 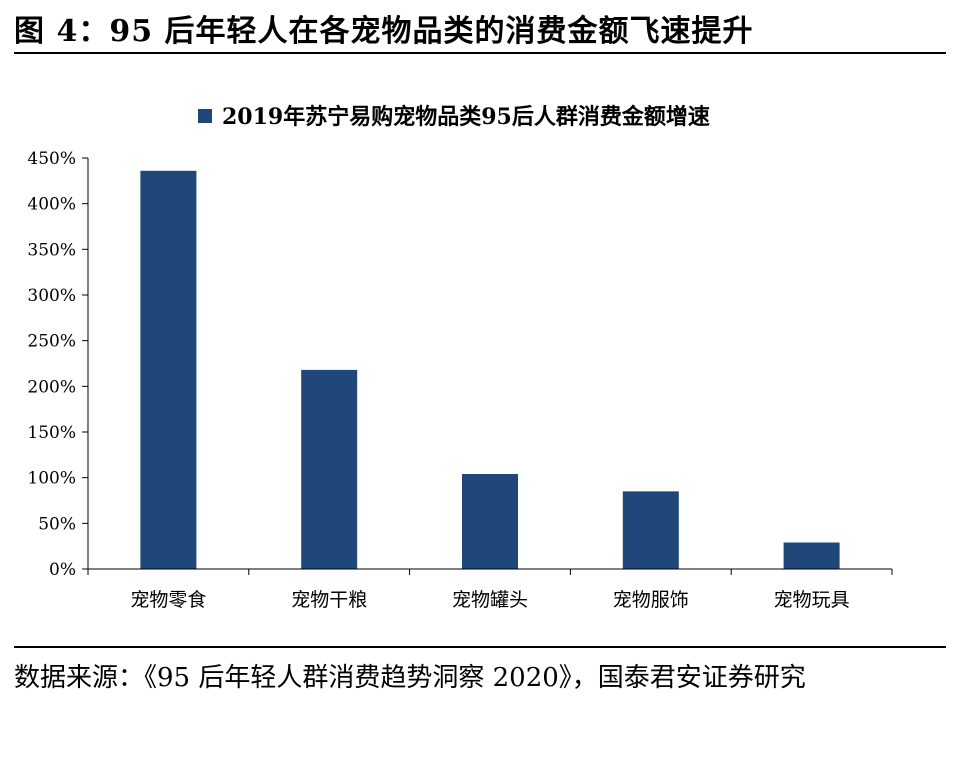 What do you see at coordinates (480, 53) in the screenshot?
I see `title-divider` at bounding box center [480, 53].